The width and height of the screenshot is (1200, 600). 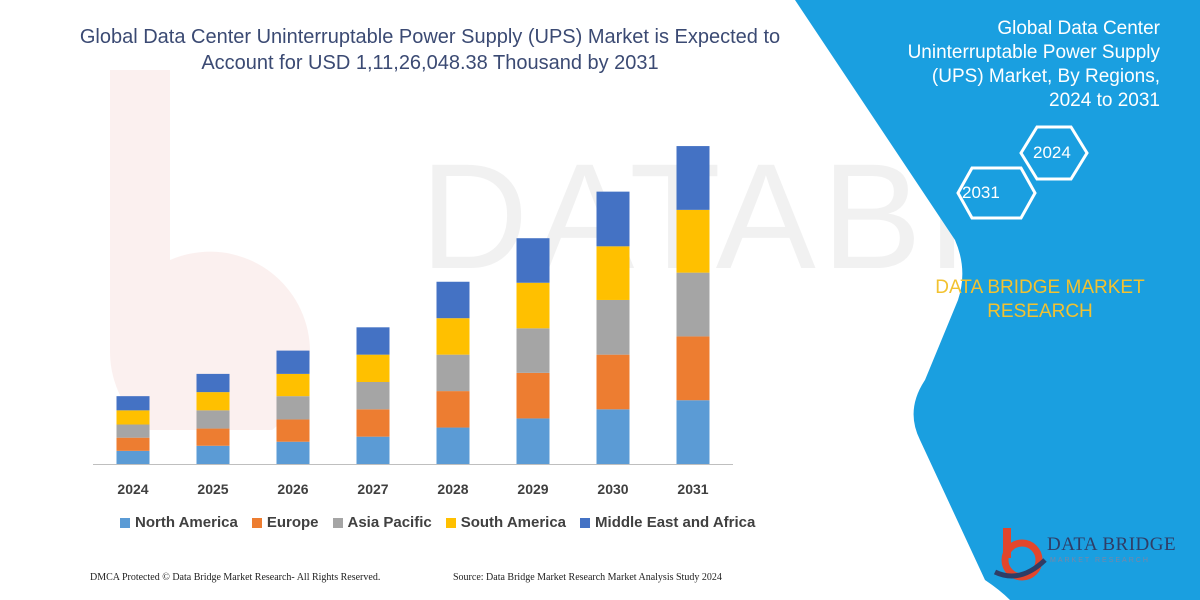 I want to click on logo-text: DATA BRIDGE, so click(x=1112, y=544).